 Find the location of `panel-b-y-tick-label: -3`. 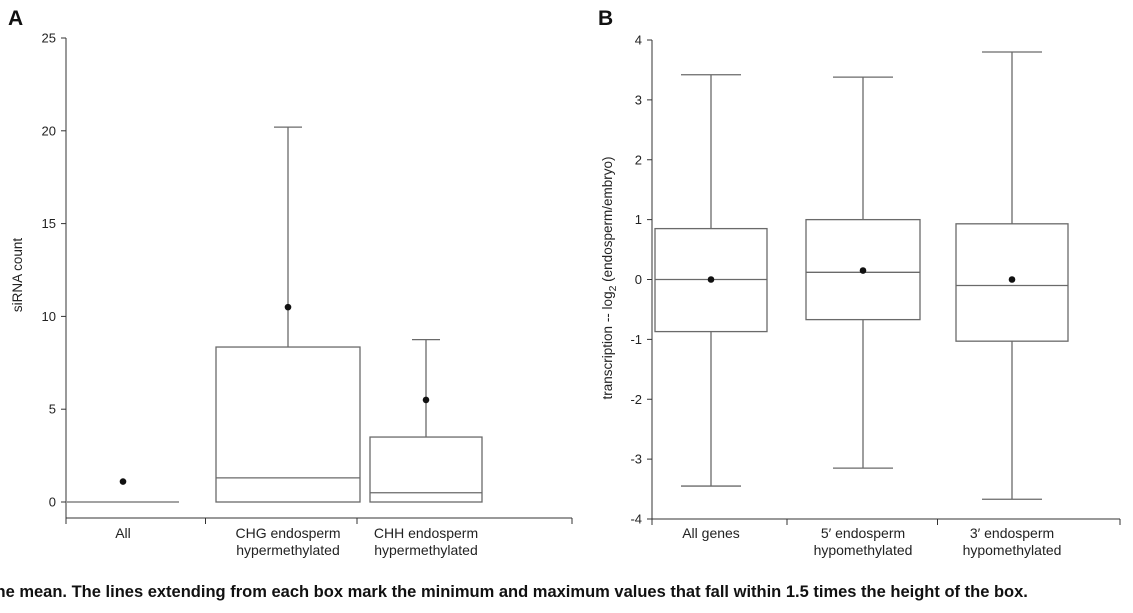

panel-b-y-tick-label: -3 is located at coordinates (636, 459).